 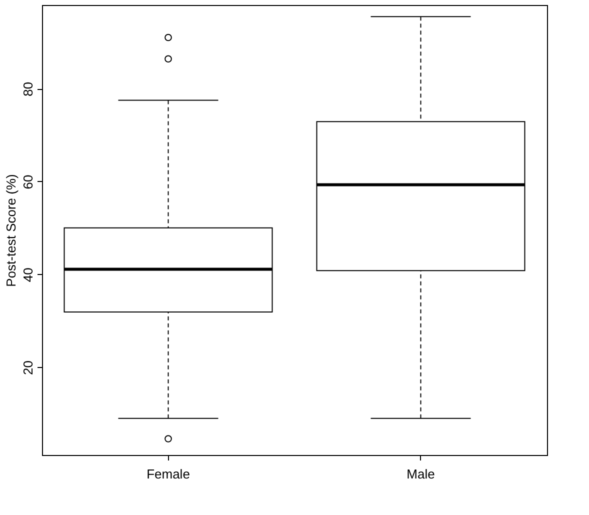 What do you see at coordinates (28, 275) in the screenshot?
I see `y-tick-label: 40` at bounding box center [28, 275].